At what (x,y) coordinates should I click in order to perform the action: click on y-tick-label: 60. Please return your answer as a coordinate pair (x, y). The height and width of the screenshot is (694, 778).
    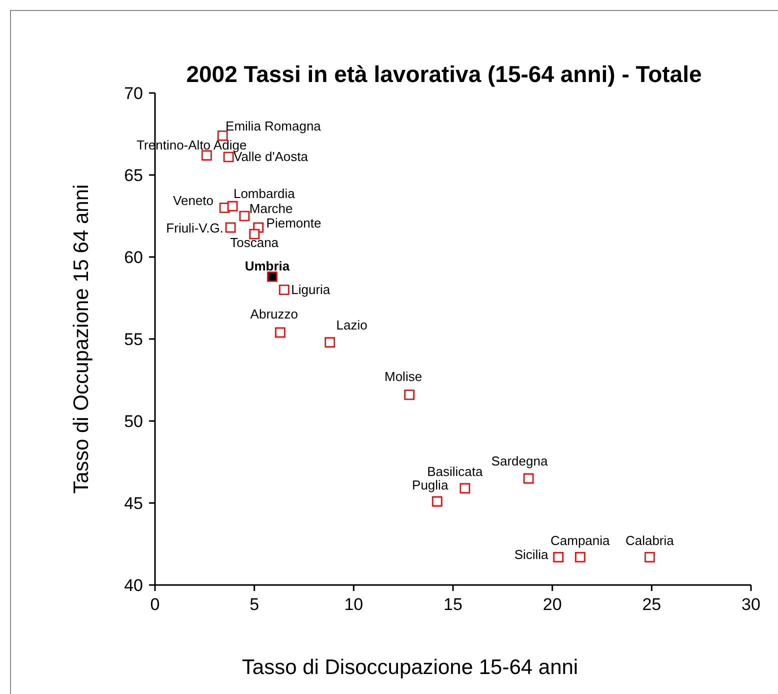
    Looking at the image, I should click on (133, 257).